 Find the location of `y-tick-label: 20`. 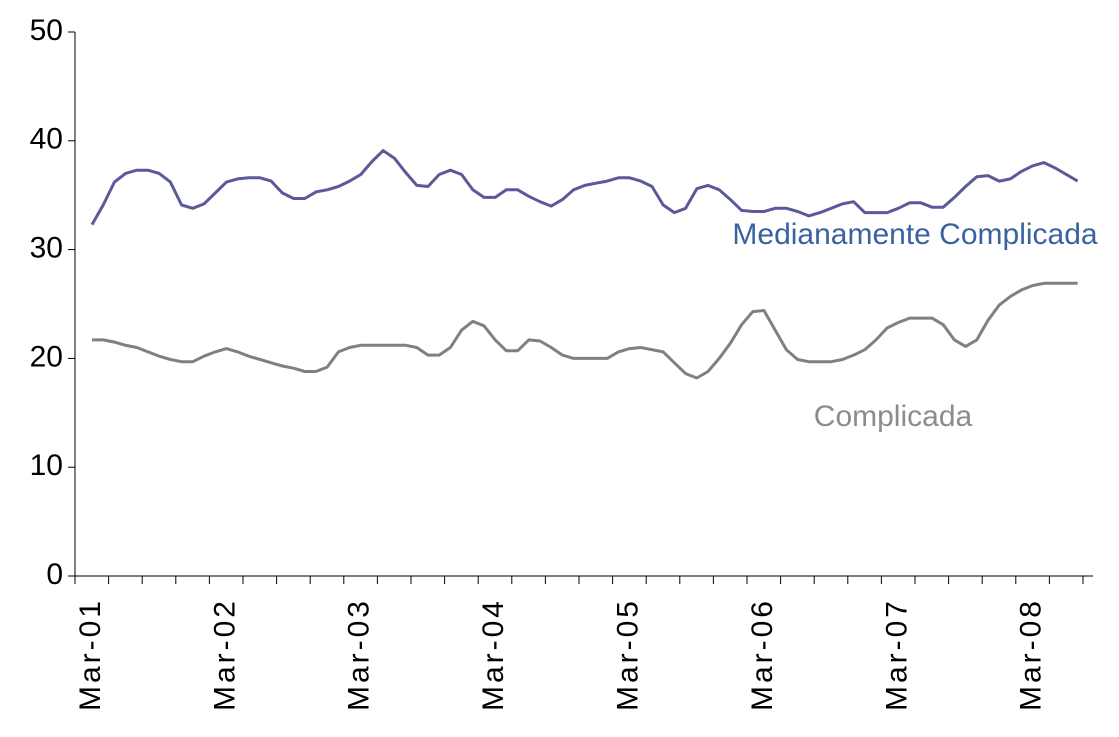

y-tick-label: 20 is located at coordinates (46, 356).